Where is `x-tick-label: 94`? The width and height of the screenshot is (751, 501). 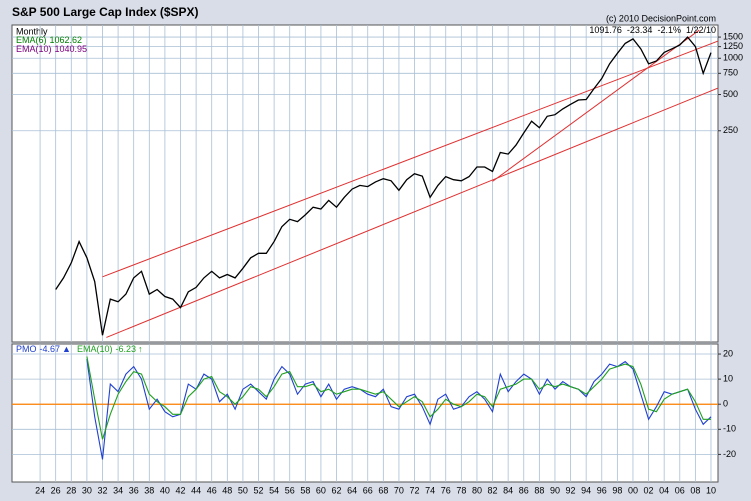
x-tick-label: 94 is located at coordinates (586, 490).